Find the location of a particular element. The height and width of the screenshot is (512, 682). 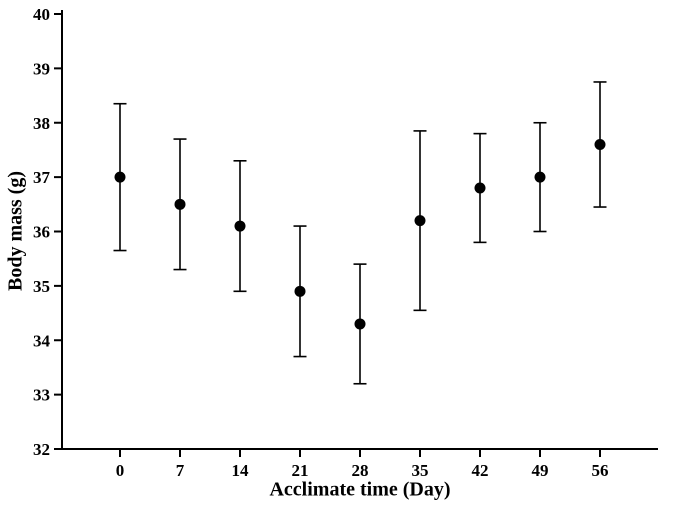

x-tick-label: 14 is located at coordinates (241, 470).